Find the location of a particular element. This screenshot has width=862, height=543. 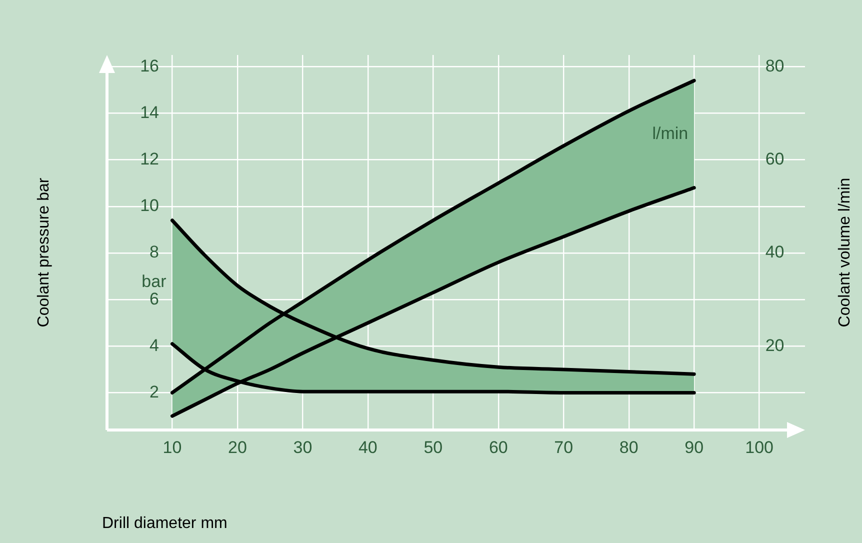

x-tick-label: 100 is located at coordinates (759, 448).